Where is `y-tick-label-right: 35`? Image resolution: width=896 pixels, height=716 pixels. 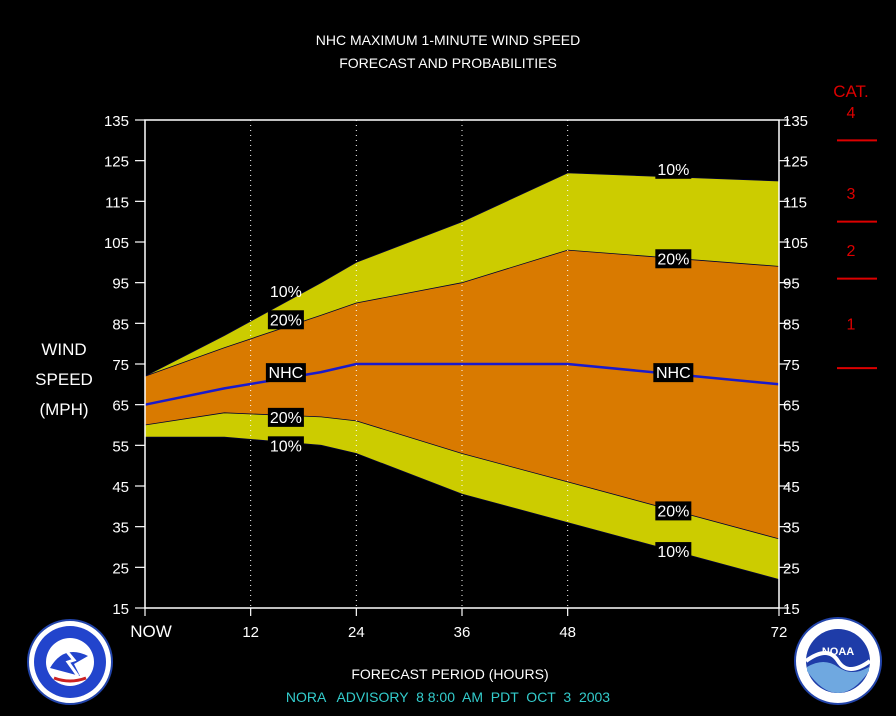
y-tick-label-right: 35 is located at coordinates (791, 528).